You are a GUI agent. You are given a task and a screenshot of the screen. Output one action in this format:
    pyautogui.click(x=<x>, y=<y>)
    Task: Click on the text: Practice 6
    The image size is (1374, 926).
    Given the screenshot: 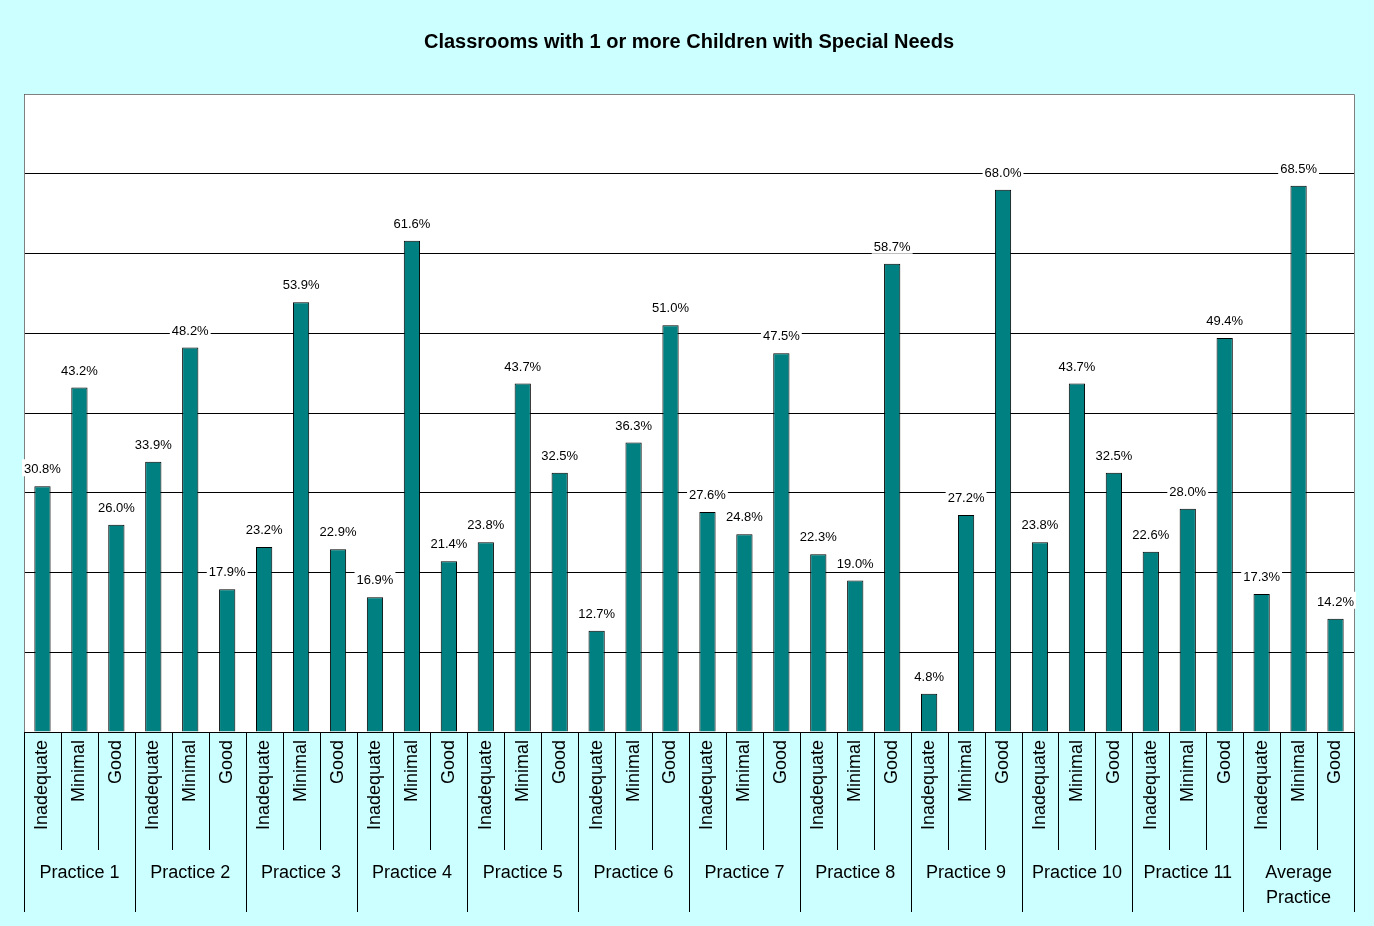 What is the action you would take?
    pyautogui.click(x=633, y=871)
    